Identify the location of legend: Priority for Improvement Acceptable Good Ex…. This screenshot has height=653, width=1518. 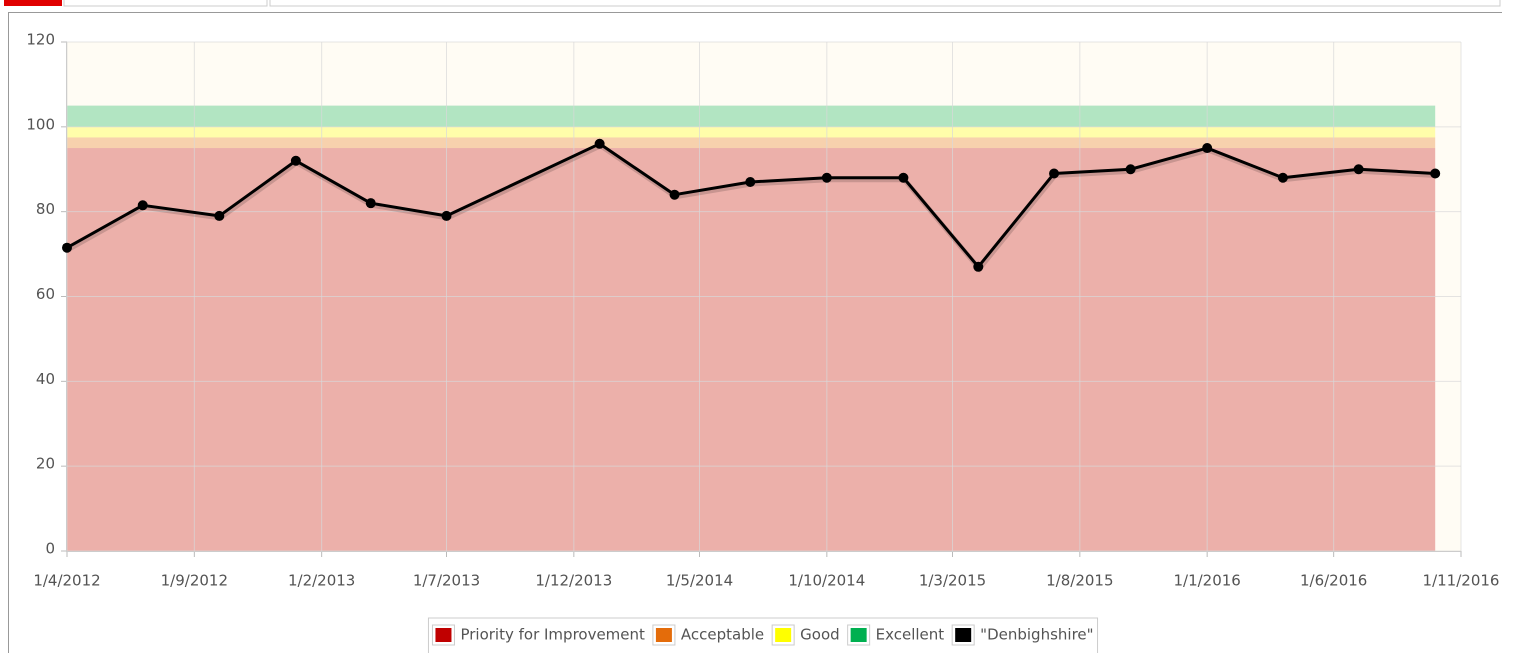
(763, 635).